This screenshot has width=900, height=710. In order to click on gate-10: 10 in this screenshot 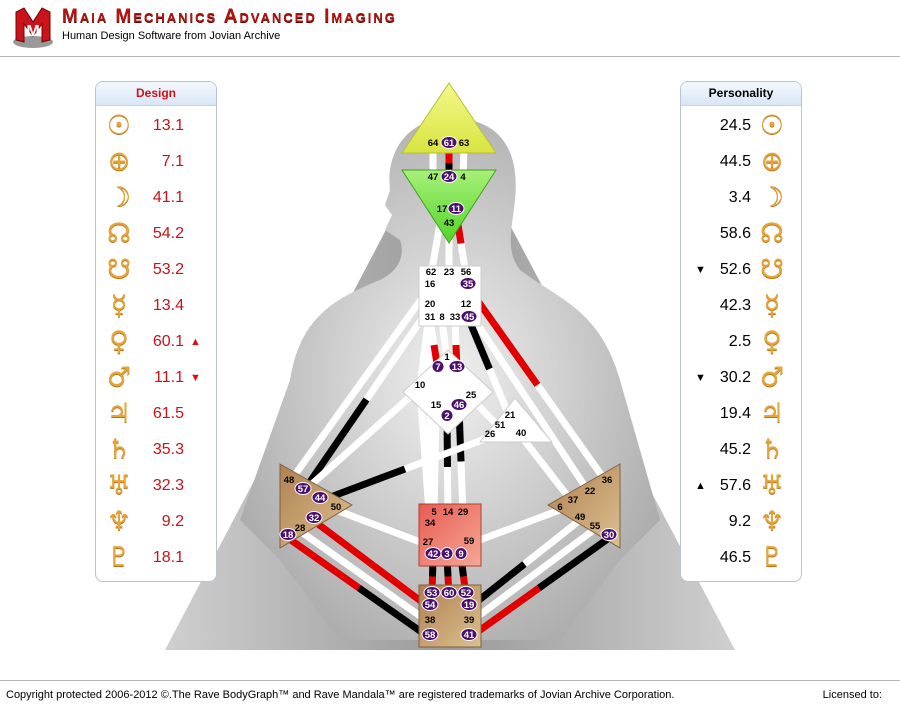, I will do `click(420, 385)`.